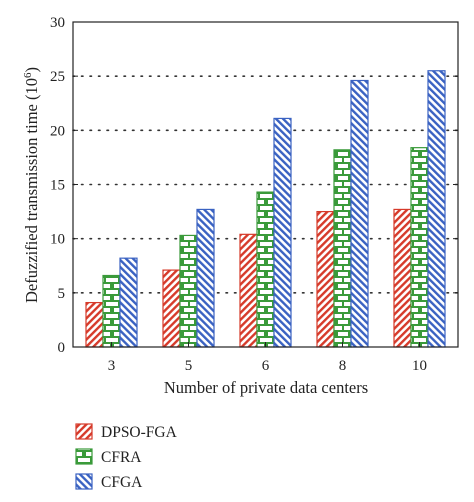 This screenshot has width=474, height=502. Describe the element at coordinates (57, 77) in the screenshot. I see `y-tick-label: 25` at that location.